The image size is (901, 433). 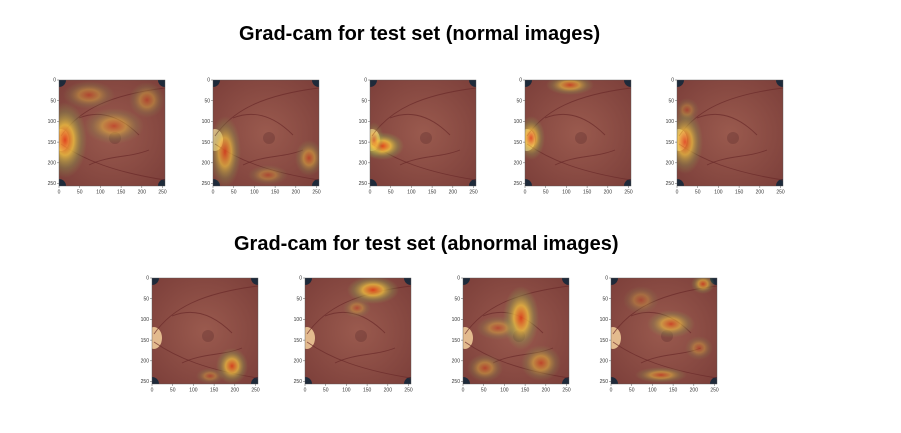 What do you see at coordinates (420, 34) in the screenshot?
I see `normal-section-title: Grad-cam for test set (normal images)` at bounding box center [420, 34].